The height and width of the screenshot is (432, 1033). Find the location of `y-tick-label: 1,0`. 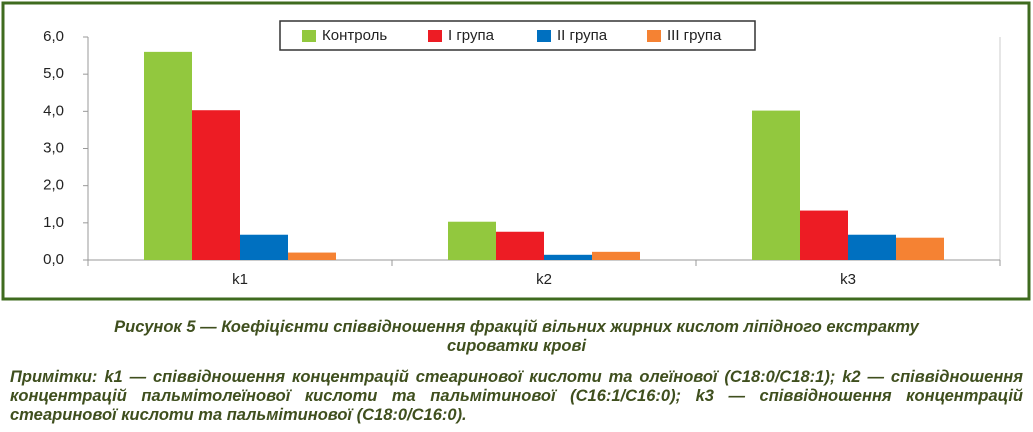

y-tick-label: 1,0 is located at coordinates (53, 222).